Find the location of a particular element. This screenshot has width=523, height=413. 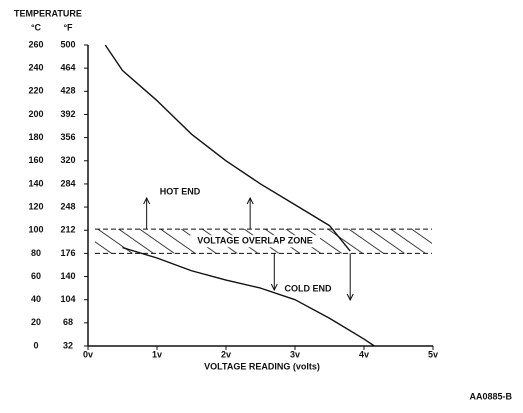

zone-label: VOLTAGE OVERLAP ZONE is located at coordinates (255, 241).